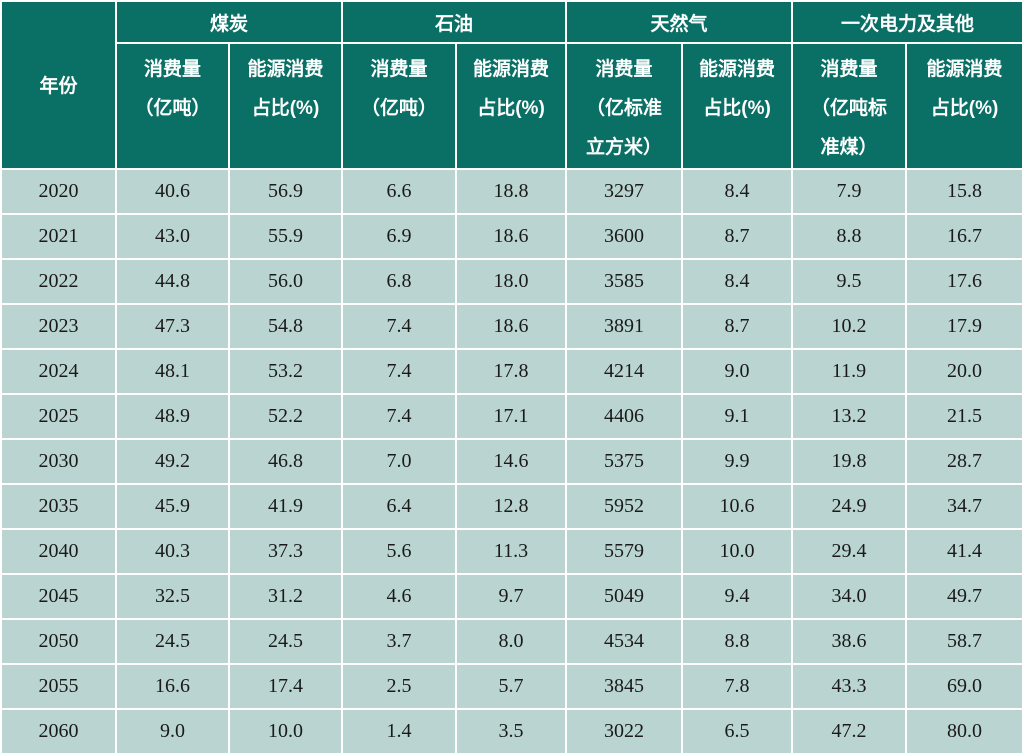 The height and width of the screenshot is (754, 1022). Describe the element at coordinates (286, 371) in the screenshot. I see `value-cell: 53.2` at that location.